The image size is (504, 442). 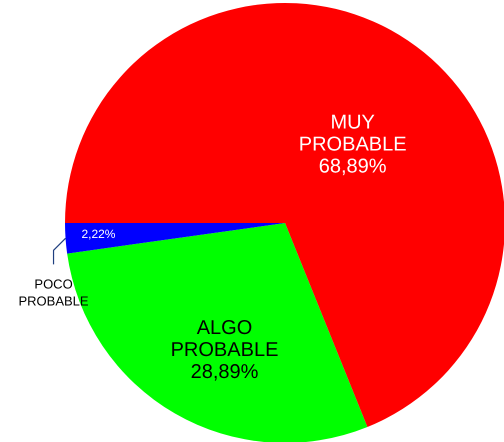 What do you see at coordinates (352, 134) in the screenshot?
I see `slice-label: MUY PROBABLE` at bounding box center [352, 134].